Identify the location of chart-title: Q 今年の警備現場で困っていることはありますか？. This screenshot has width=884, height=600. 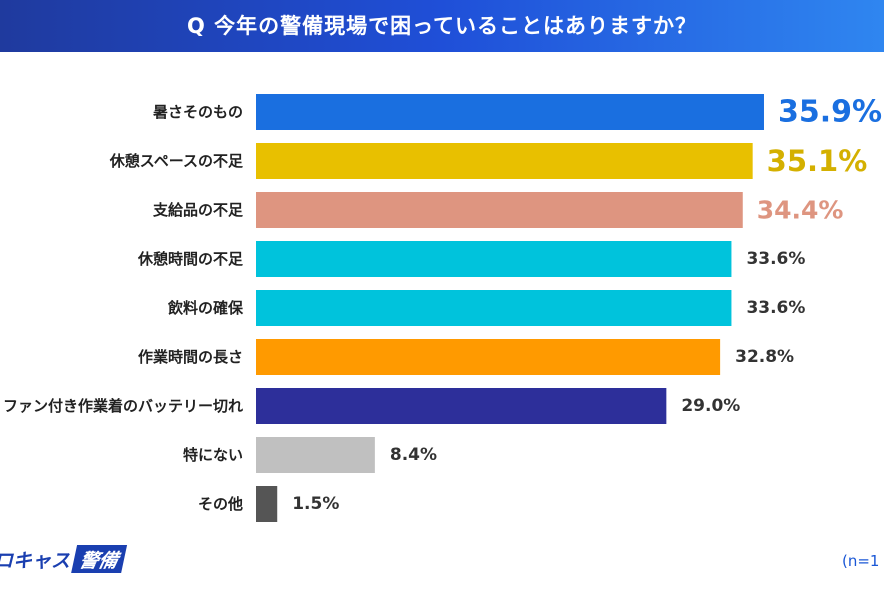
(442, 26).